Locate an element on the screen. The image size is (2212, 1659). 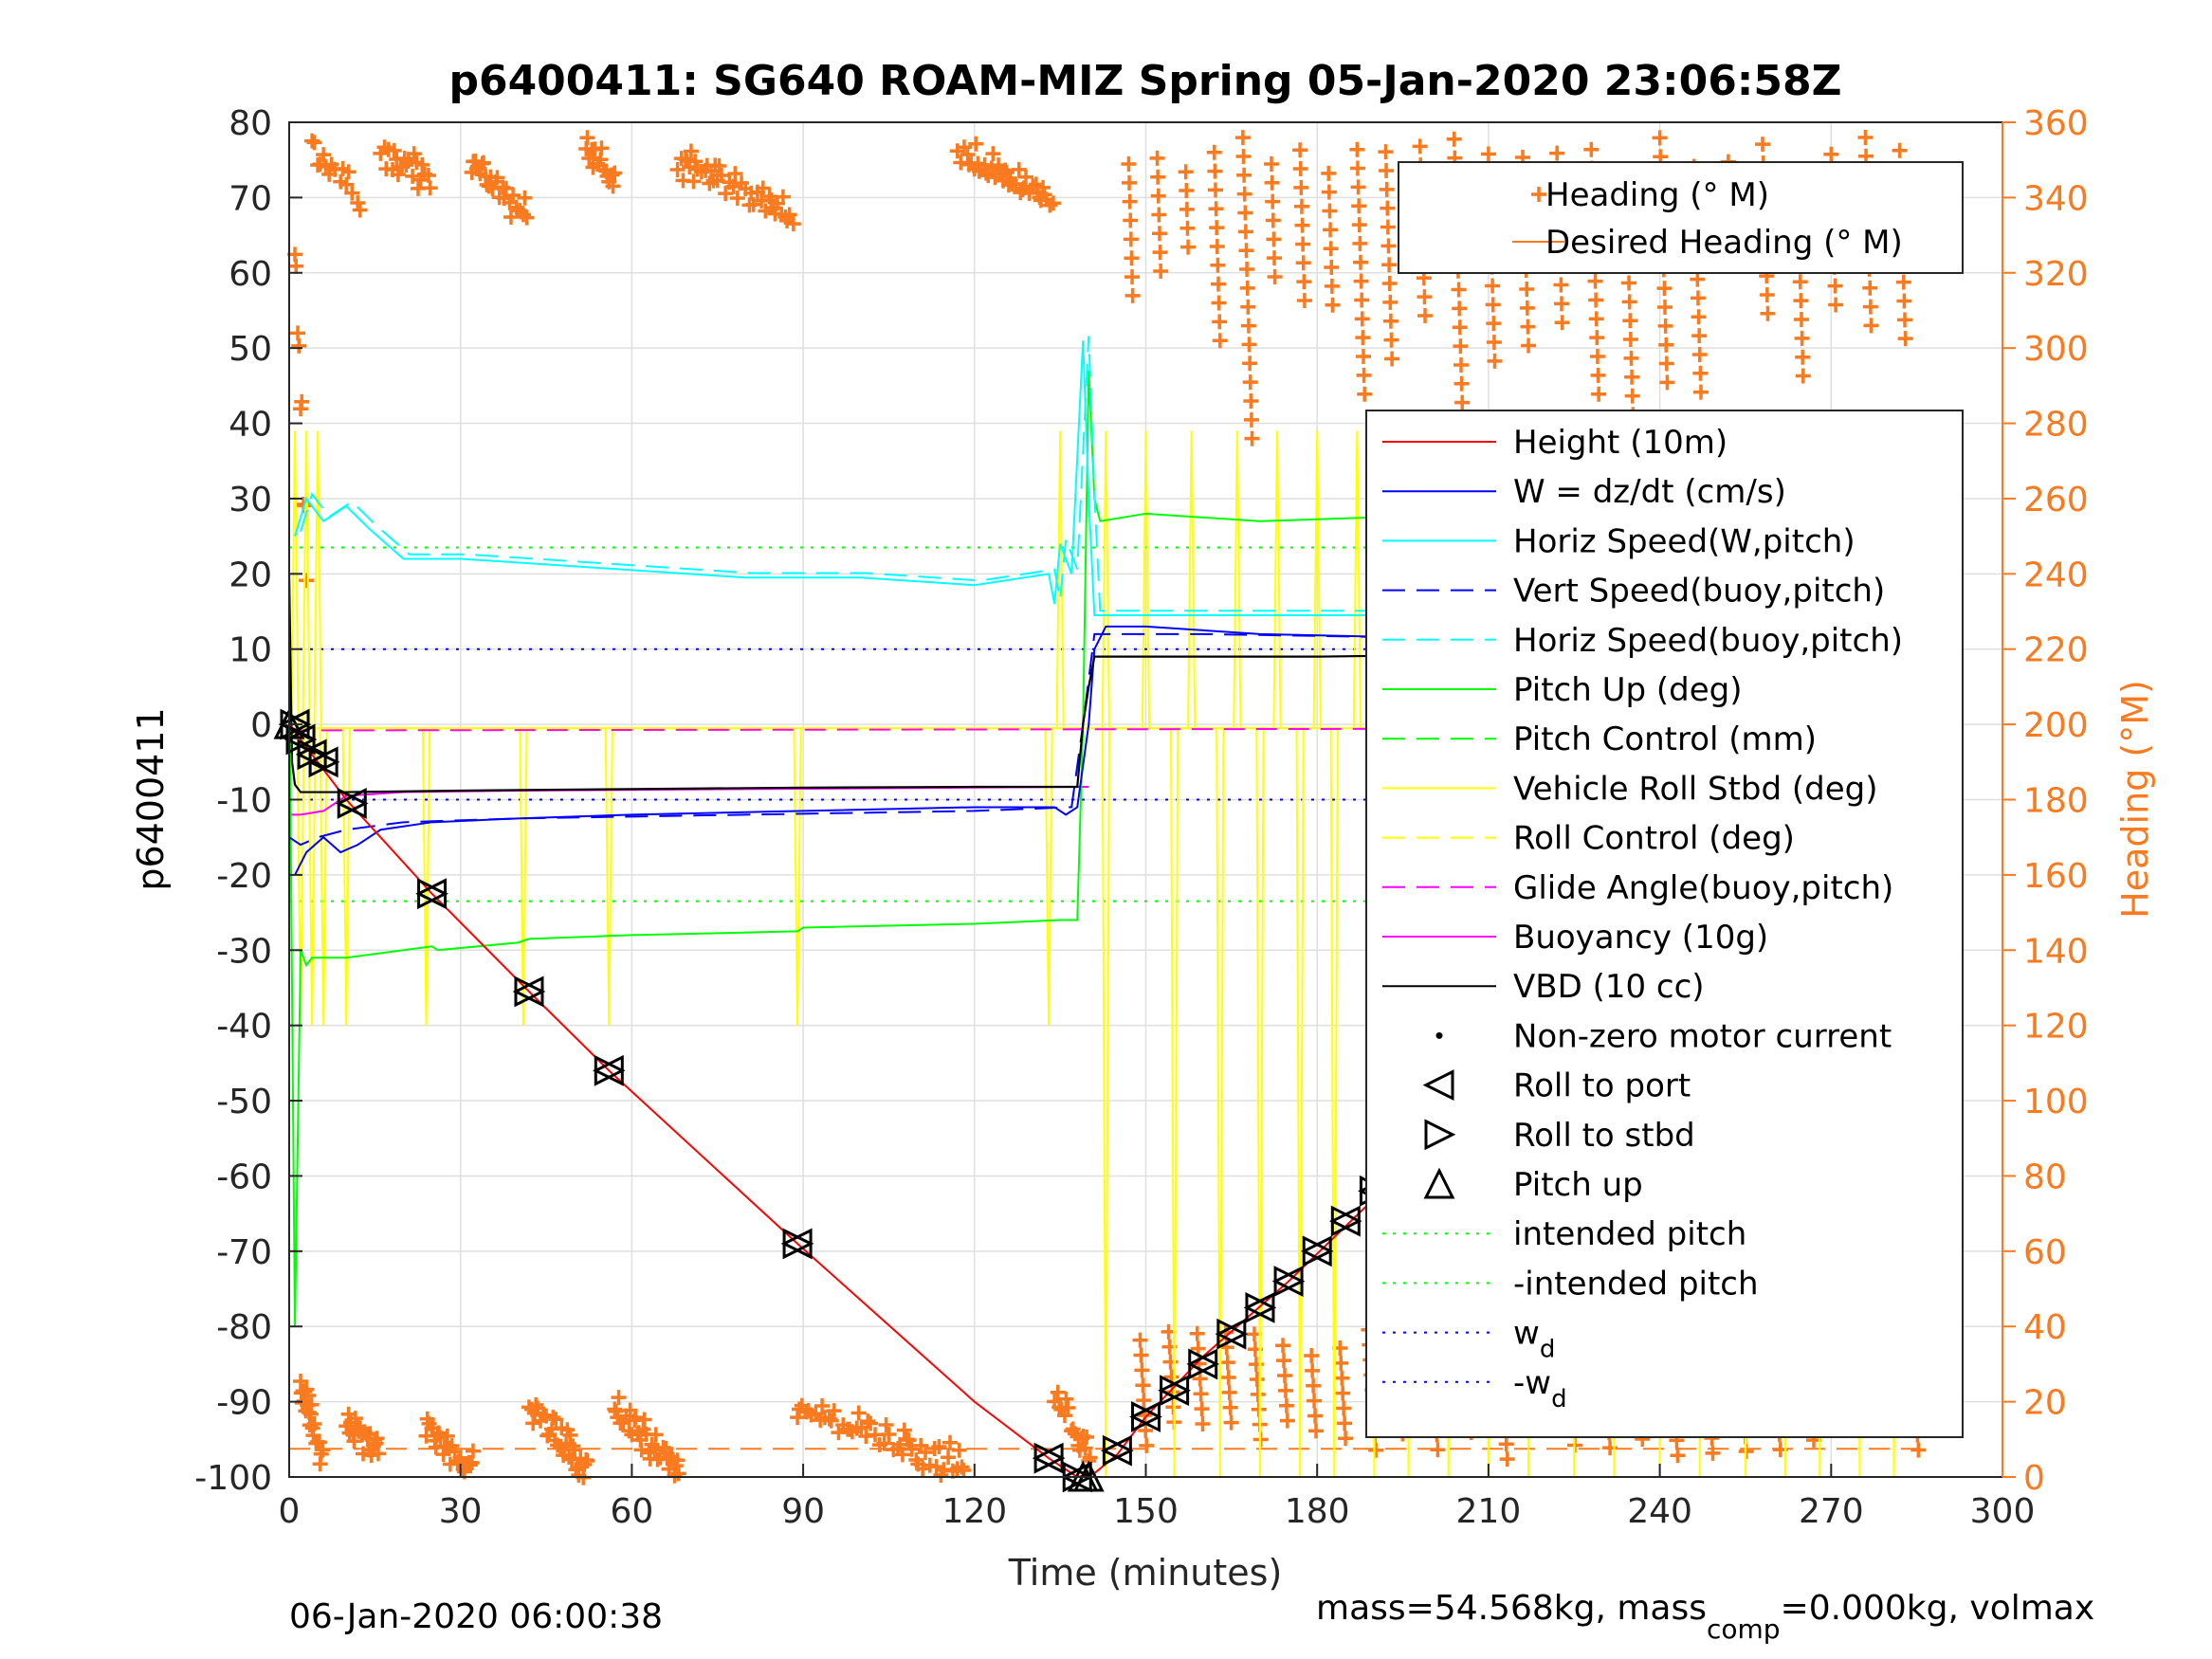
footer-timestamp: 06-Jan-2020 06:00:38 is located at coordinates (476, 1616).